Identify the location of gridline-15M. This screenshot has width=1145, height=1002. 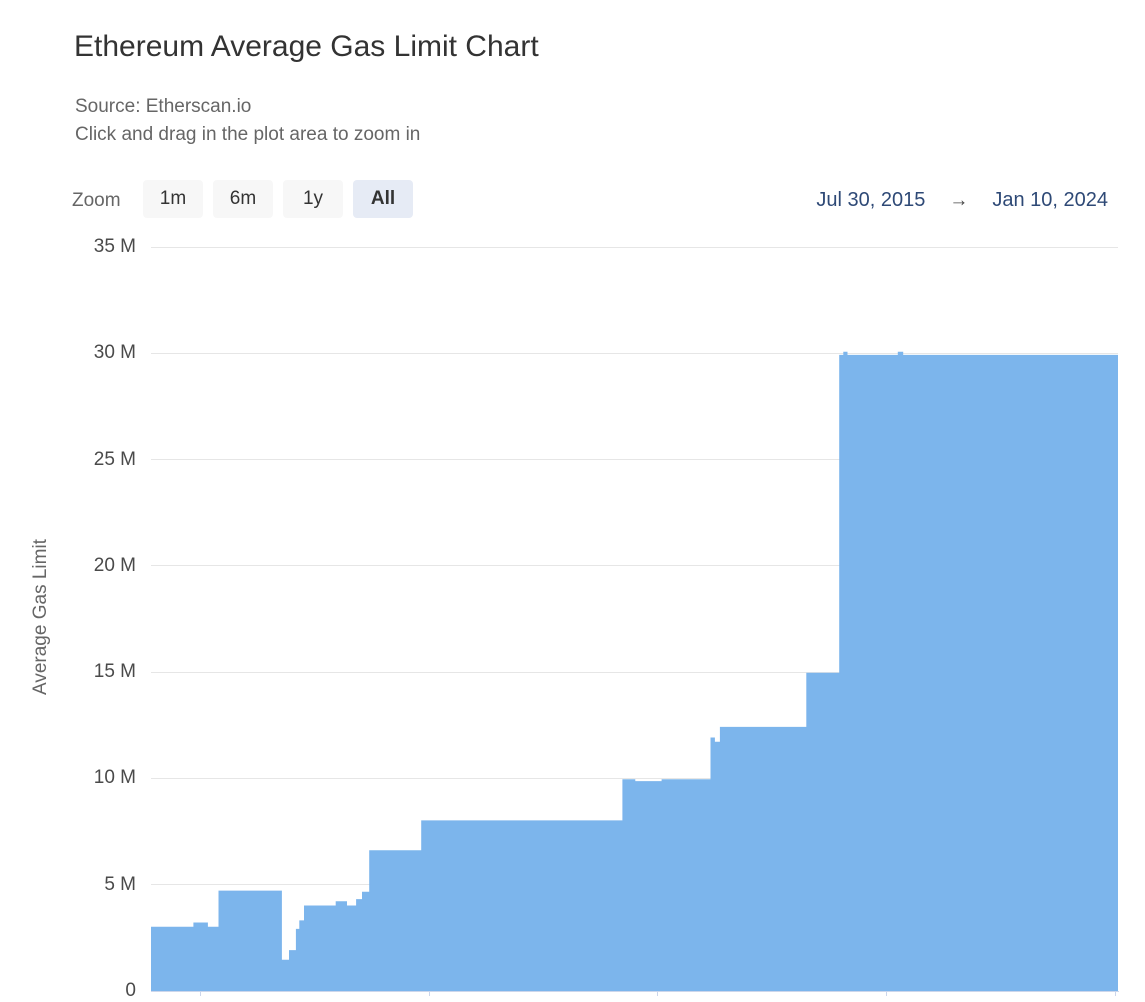
(634, 672).